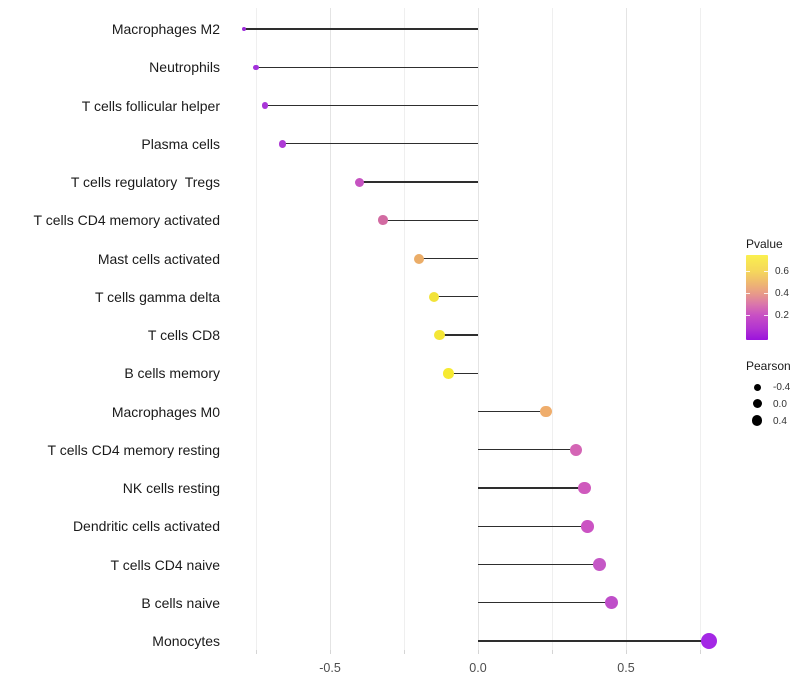 Image resolution: width=800 pixels, height=700 pixels. Describe the element at coordinates (150, 105) in the screenshot. I see `category-label: T cells follicular helper` at that location.